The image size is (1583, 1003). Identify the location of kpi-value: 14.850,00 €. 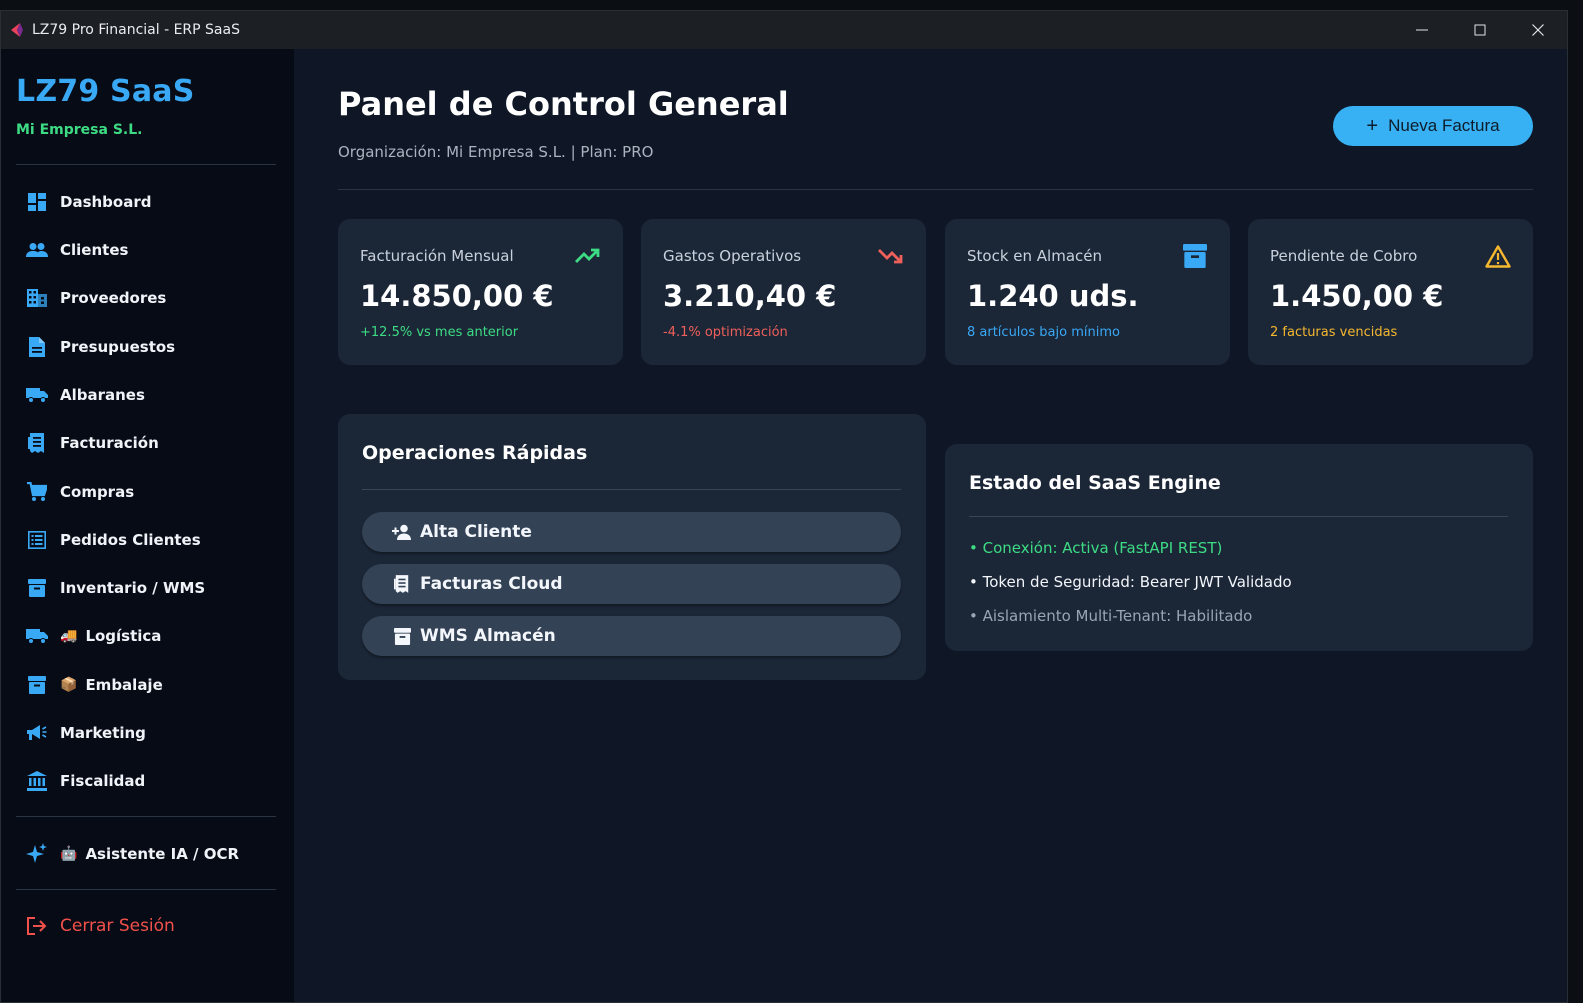
(457, 296).